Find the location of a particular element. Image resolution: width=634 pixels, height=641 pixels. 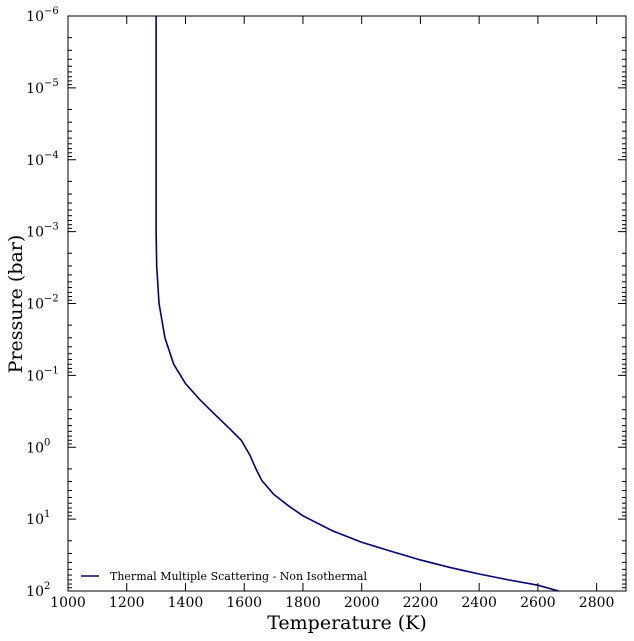

y-tick-label: 10 1 is located at coordinates (38, 518).